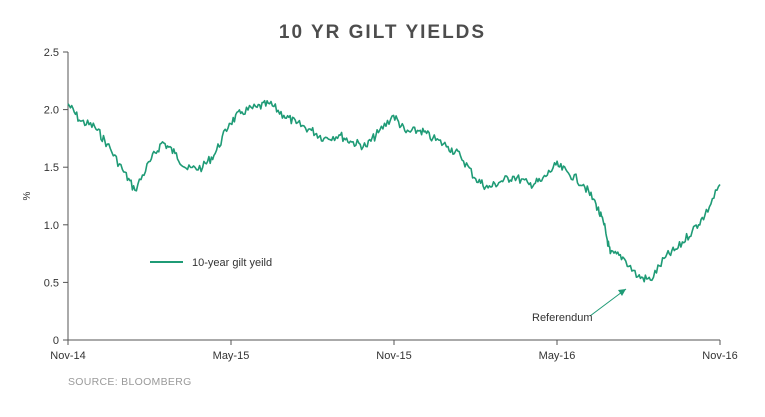 The height and width of the screenshot is (417, 765). What do you see at coordinates (382, 32) in the screenshot?
I see `chart-title: 10 YR GILT YIELDS` at bounding box center [382, 32].